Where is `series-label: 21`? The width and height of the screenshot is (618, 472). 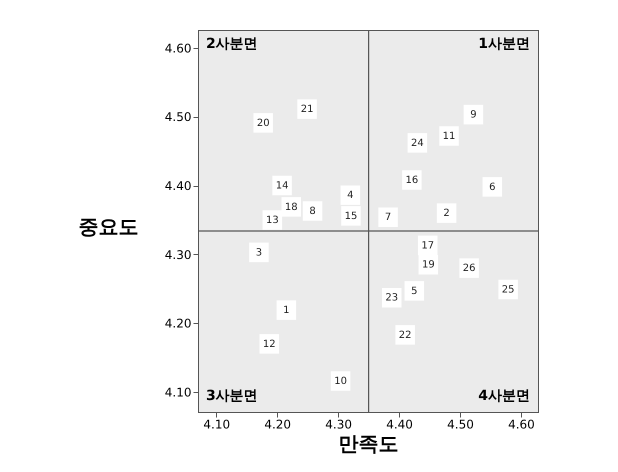 series-label: 21 is located at coordinates (307, 110).